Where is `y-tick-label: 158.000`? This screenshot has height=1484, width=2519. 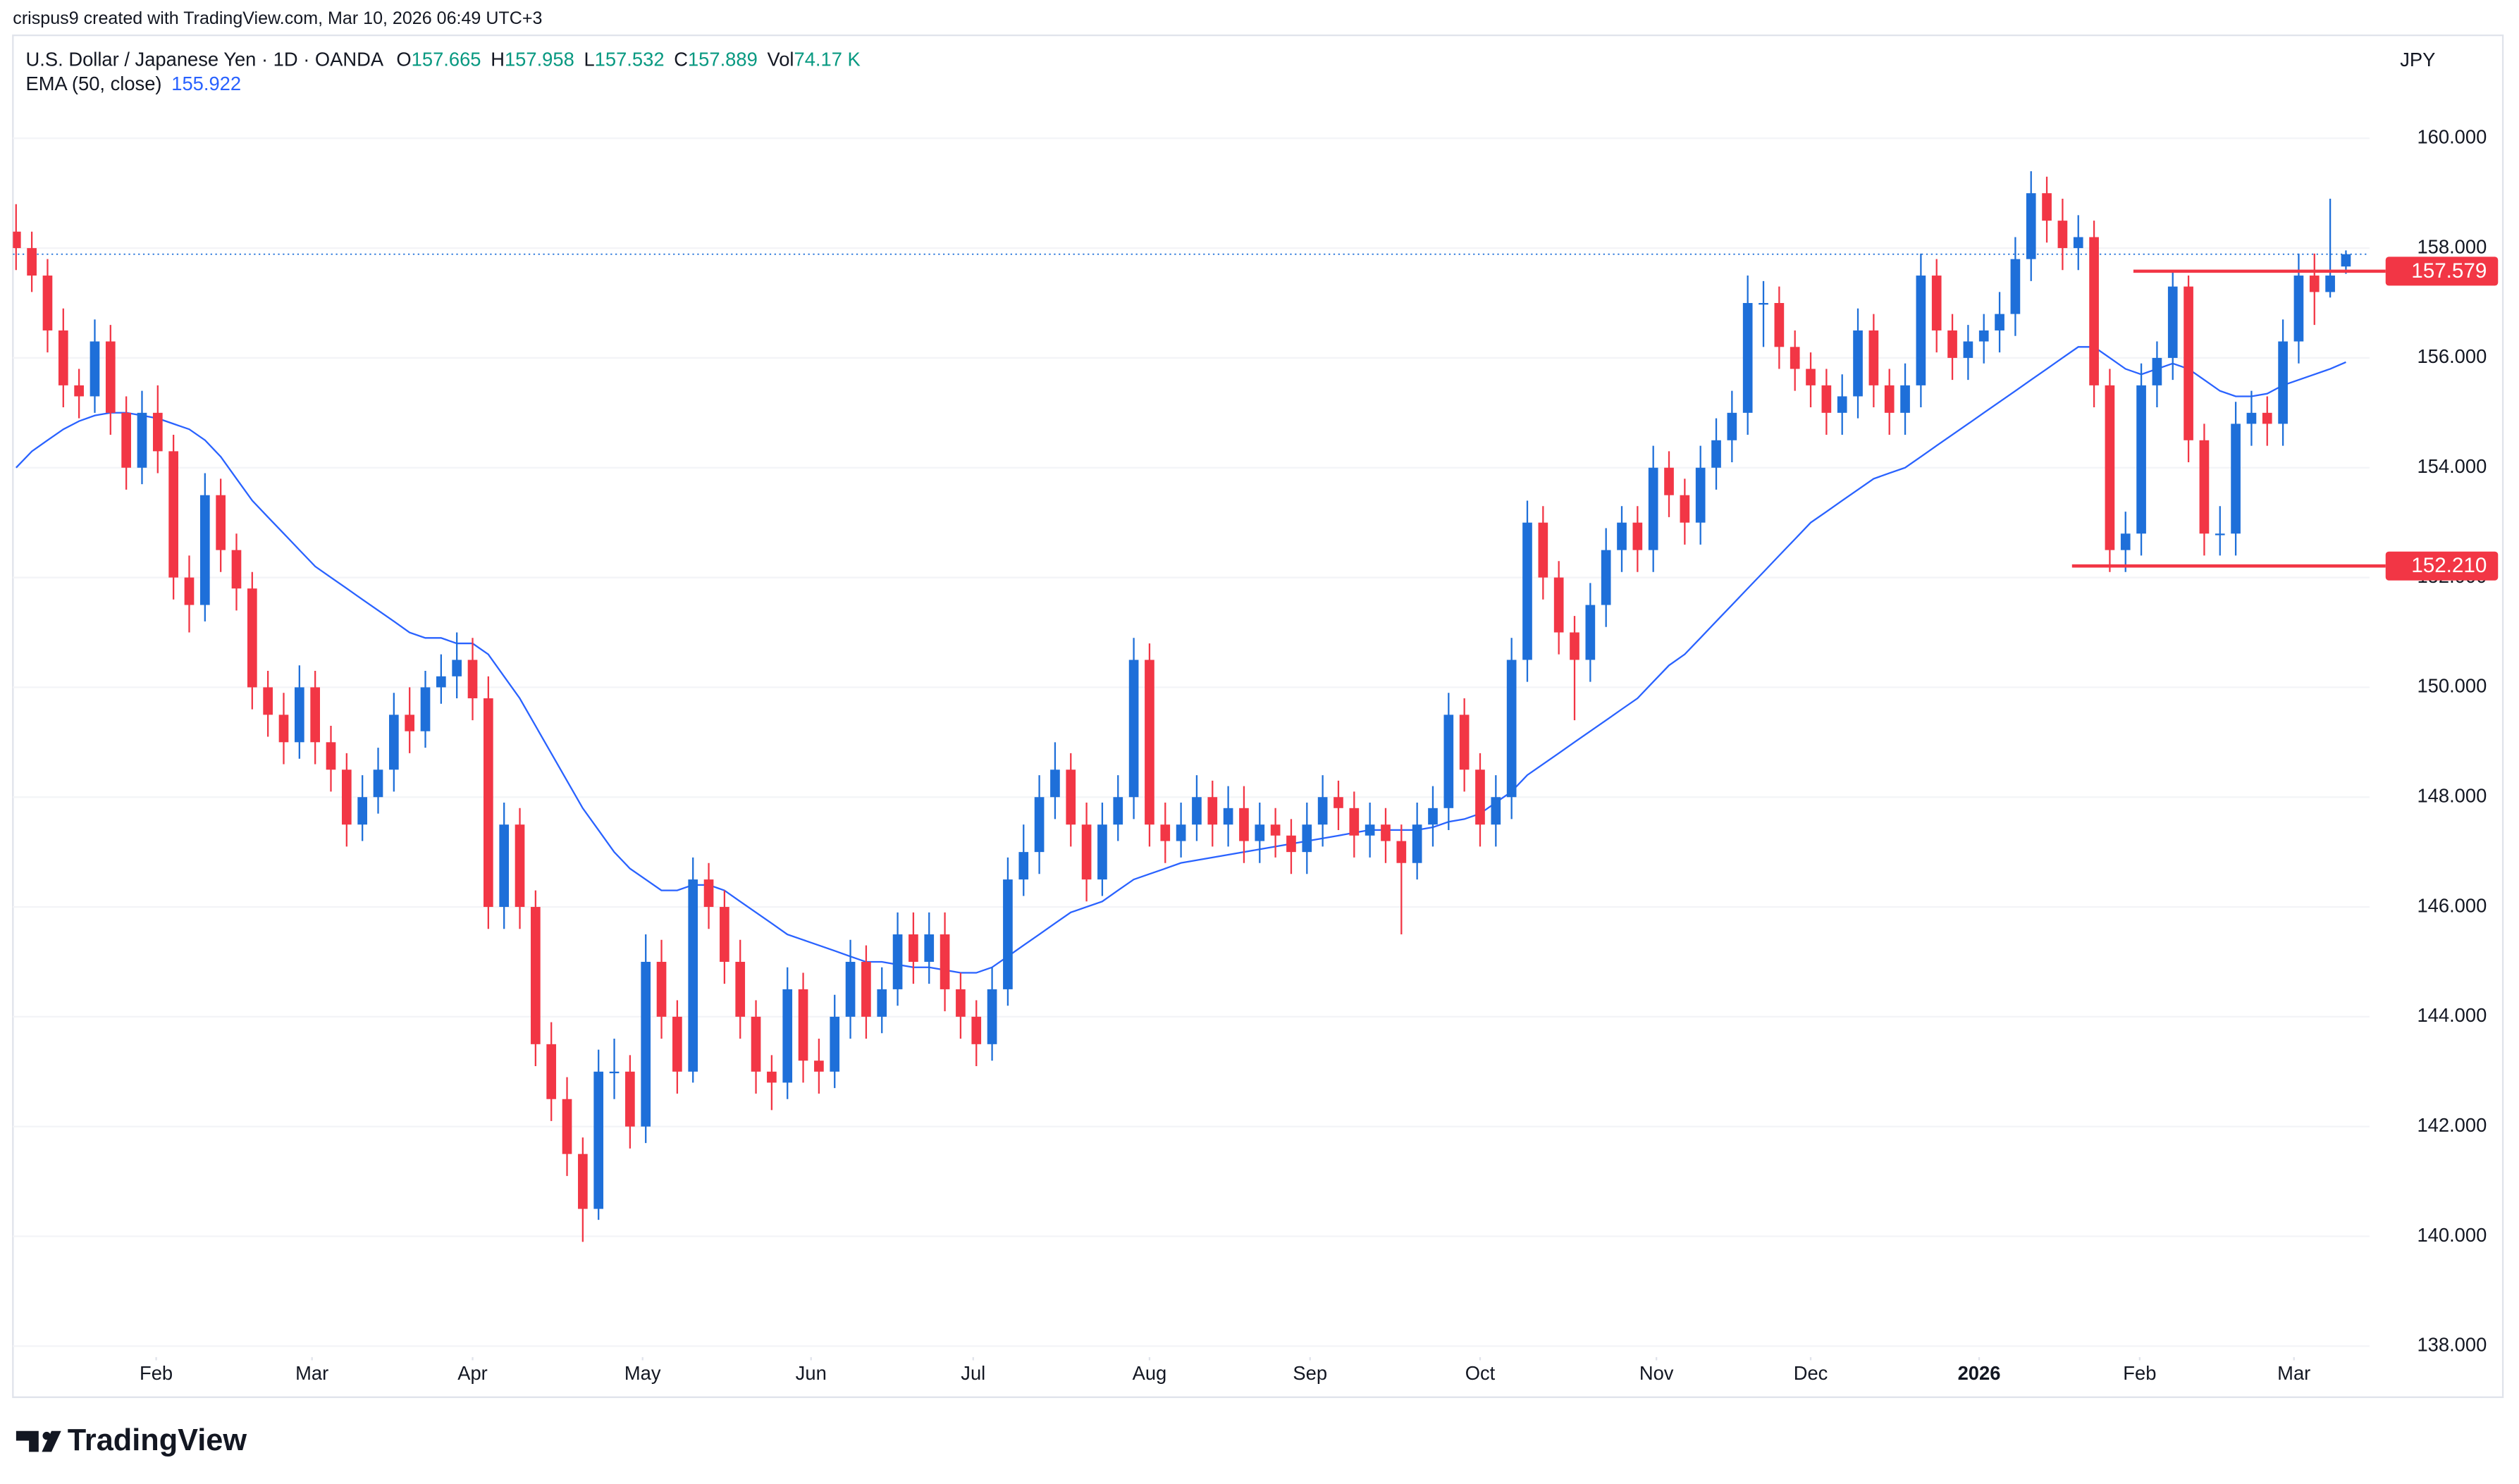 y-tick-label: 158.000 is located at coordinates (2452, 246).